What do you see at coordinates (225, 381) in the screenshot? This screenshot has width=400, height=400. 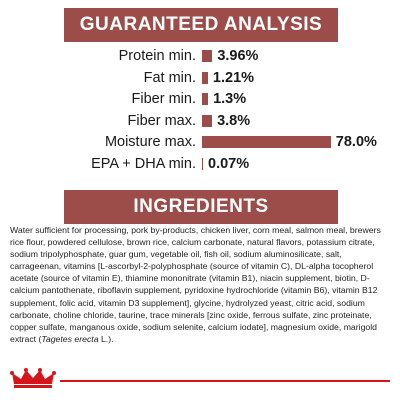 I see `brand-divider-line` at bounding box center [225, 381].